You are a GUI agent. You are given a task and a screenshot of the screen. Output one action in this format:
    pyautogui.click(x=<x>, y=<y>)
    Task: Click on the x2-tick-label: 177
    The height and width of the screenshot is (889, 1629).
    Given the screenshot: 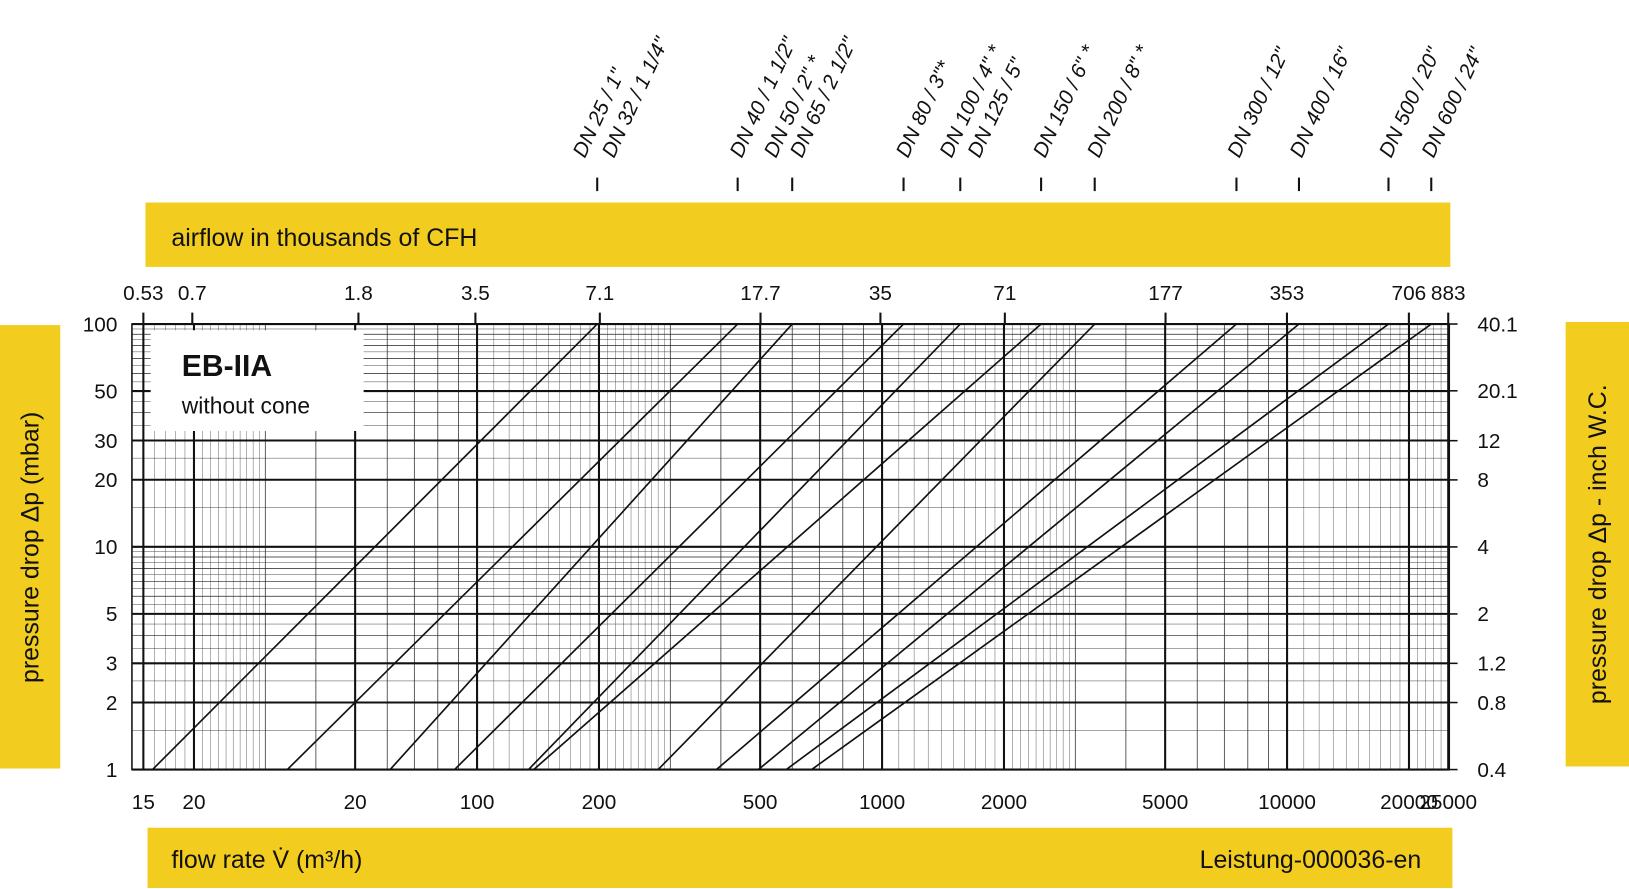 What is the action you would take?
    pyautogui.click(x=1165, y=293)
    